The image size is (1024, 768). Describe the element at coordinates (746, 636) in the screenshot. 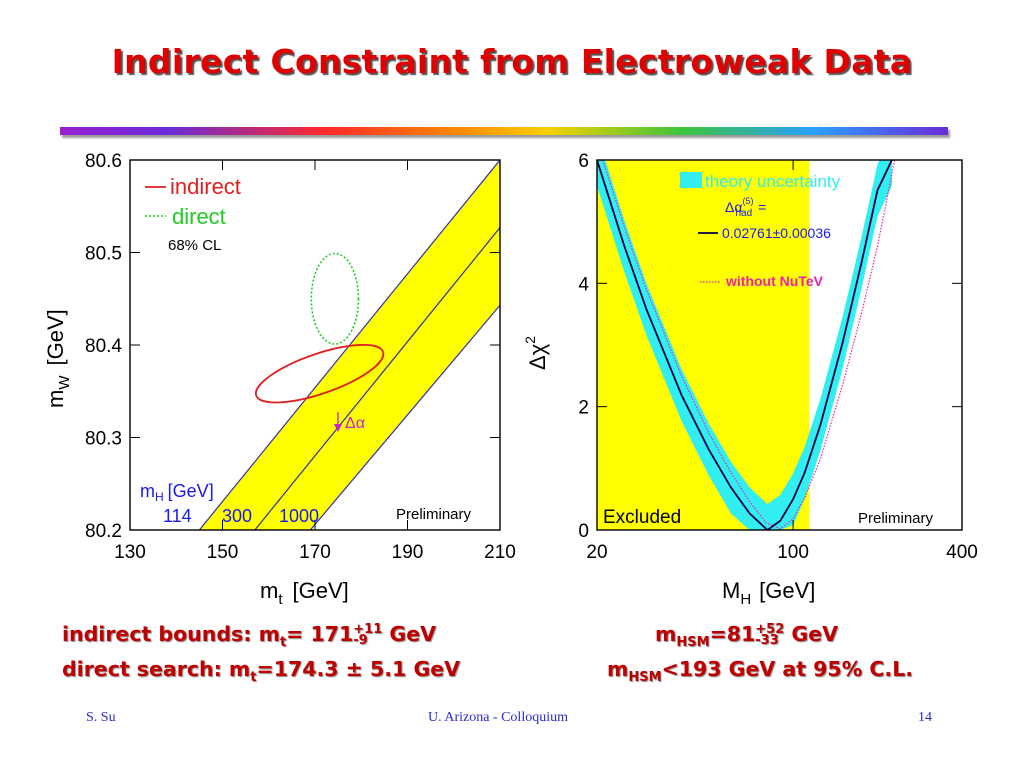

I see `mhsm-value-text: mHSM=81 +52 -33 GeV` at that location.